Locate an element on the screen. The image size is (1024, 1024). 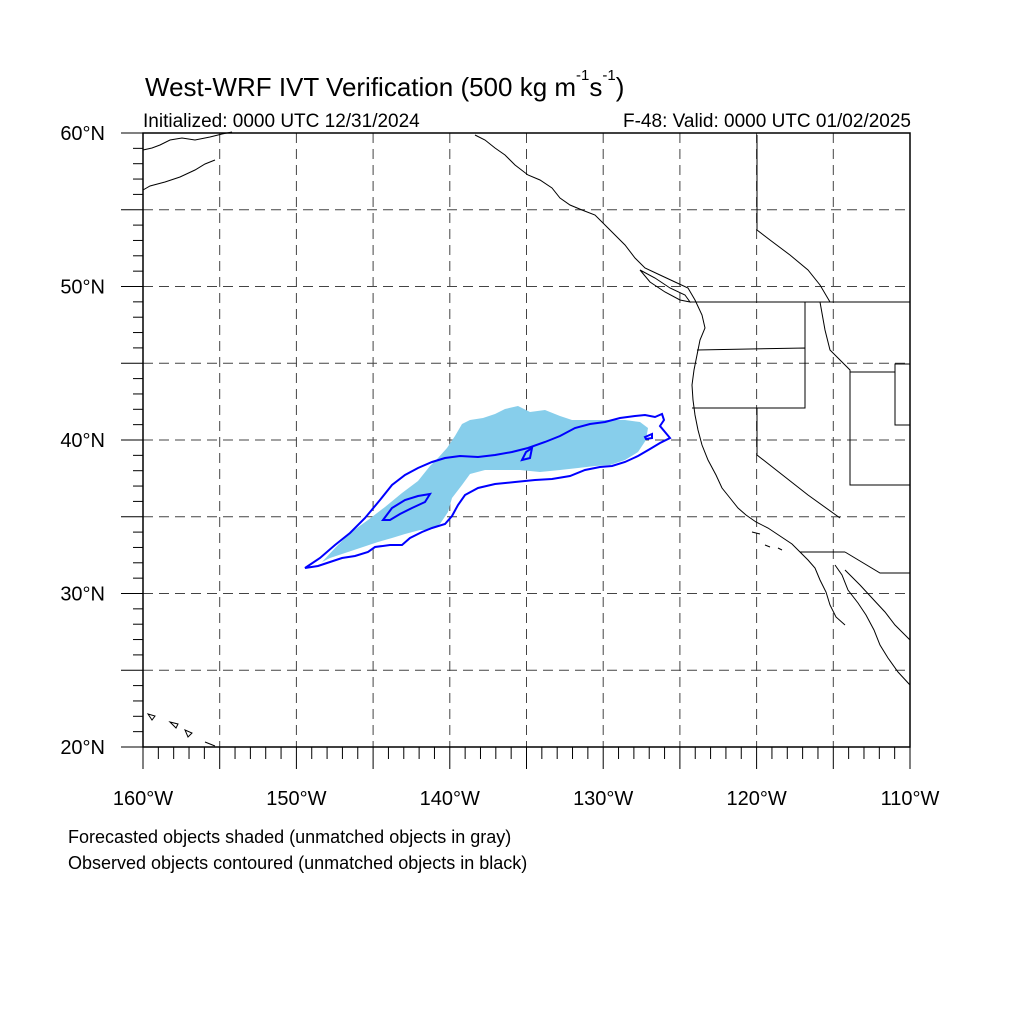
latitude-labels: 60°N 50°N 40°N 30°N 20°N is located at coordinates (82, 441).